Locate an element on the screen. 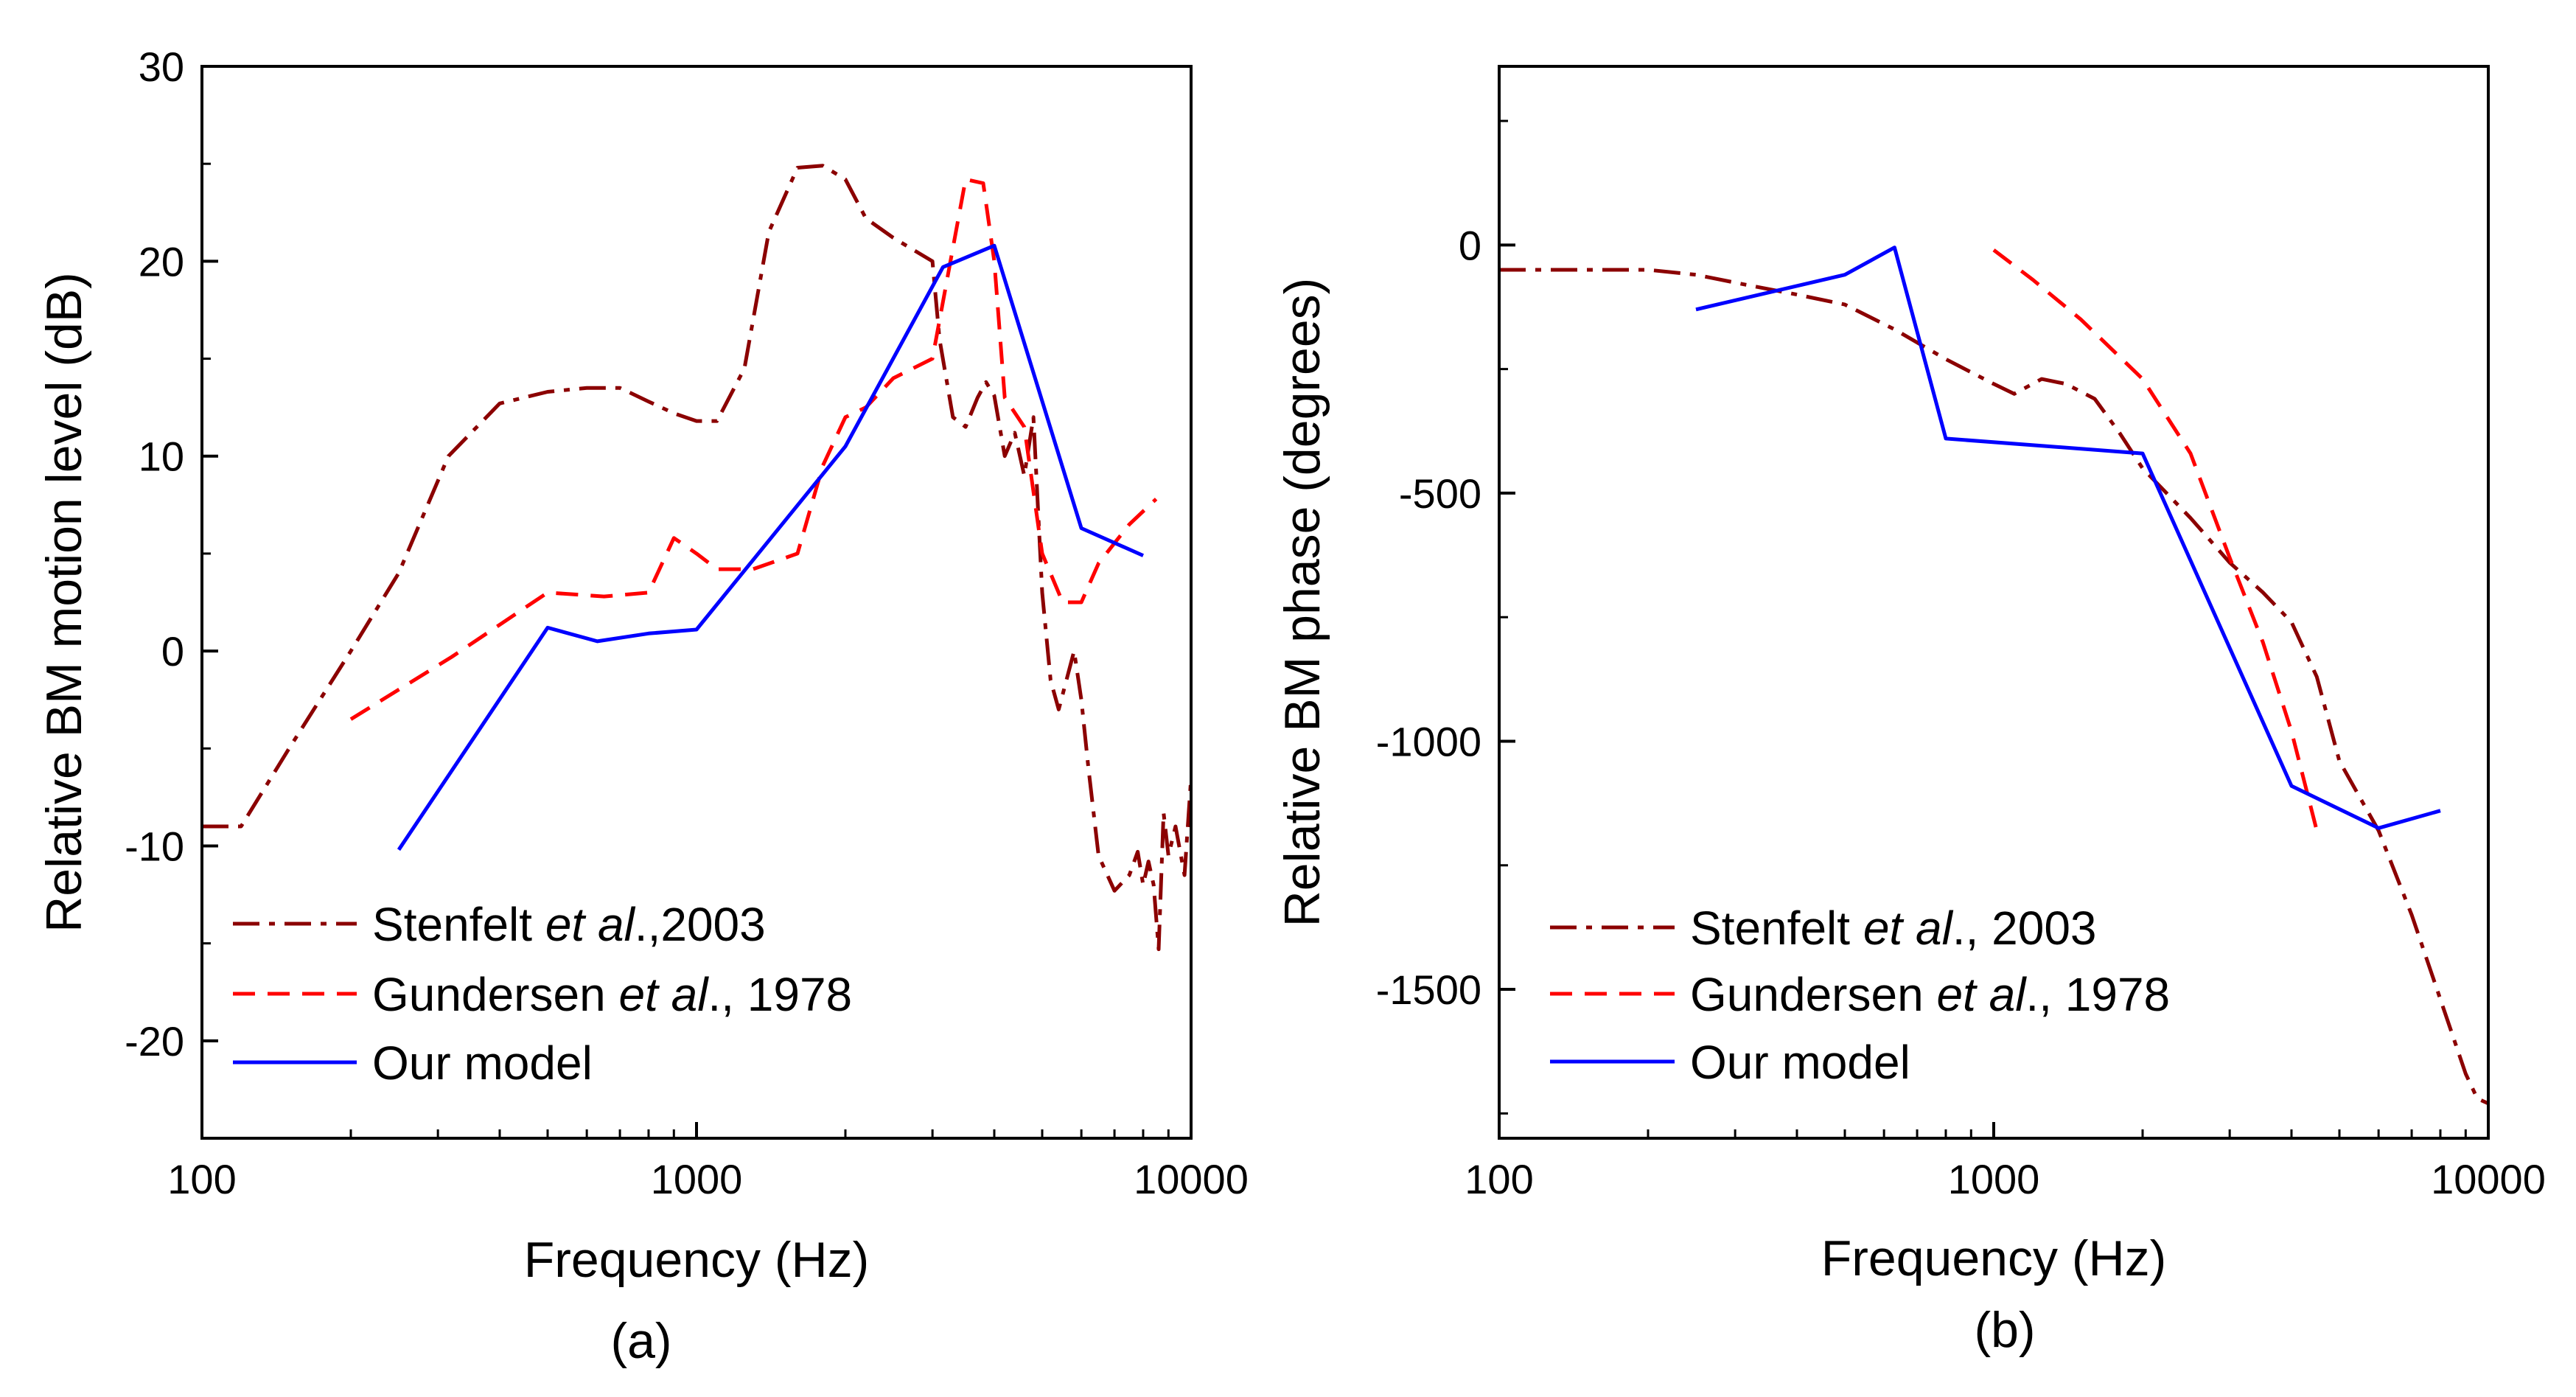  panel-a-y-tick-label--10: -10 is located at coordinates (154, 846).